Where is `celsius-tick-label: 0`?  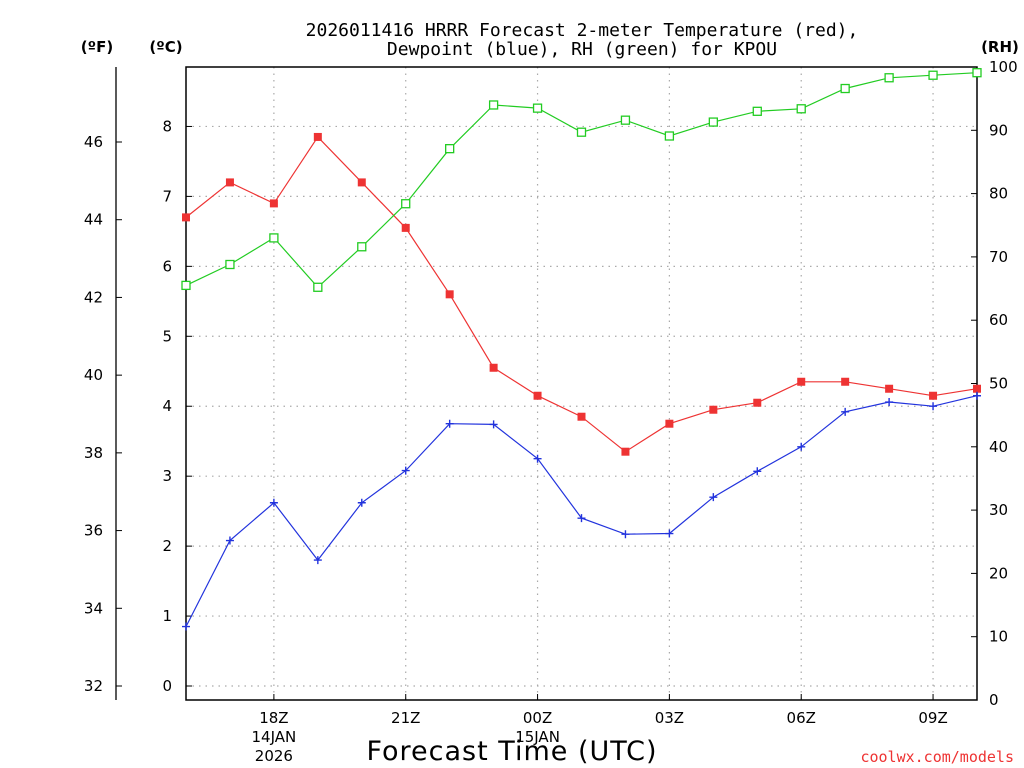 celsius-tick-label: 0 is located at coordinates (167, 686).